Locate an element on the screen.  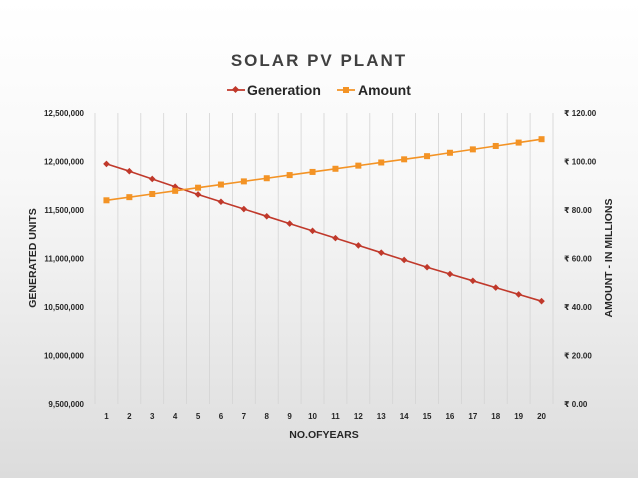
x-axis-title: NO.OFYEARS is located at coordinates (323, 435).